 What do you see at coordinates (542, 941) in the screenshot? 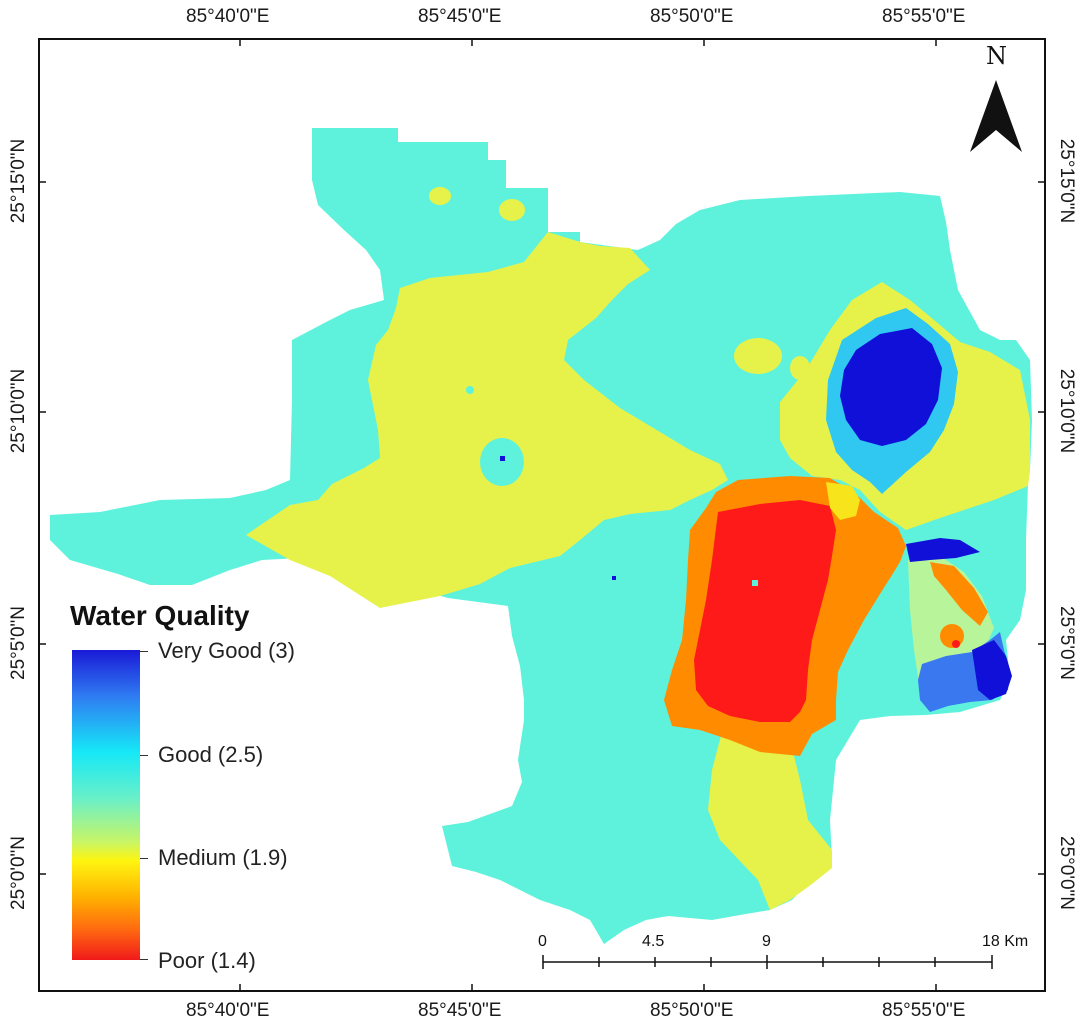
I see `scale-label-0: 0` at bounding box center [542, 941].